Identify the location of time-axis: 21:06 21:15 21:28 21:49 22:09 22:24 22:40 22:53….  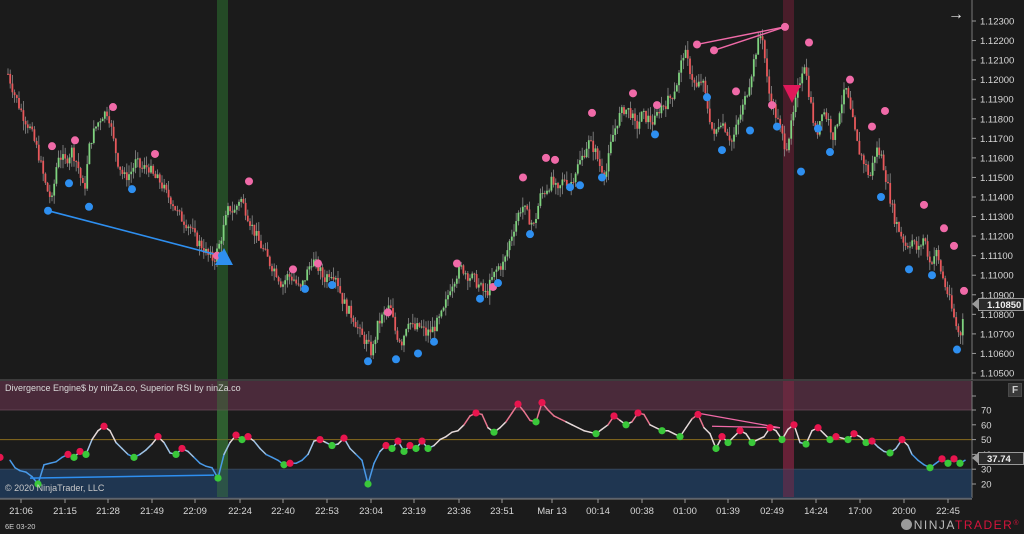
(486, 507).